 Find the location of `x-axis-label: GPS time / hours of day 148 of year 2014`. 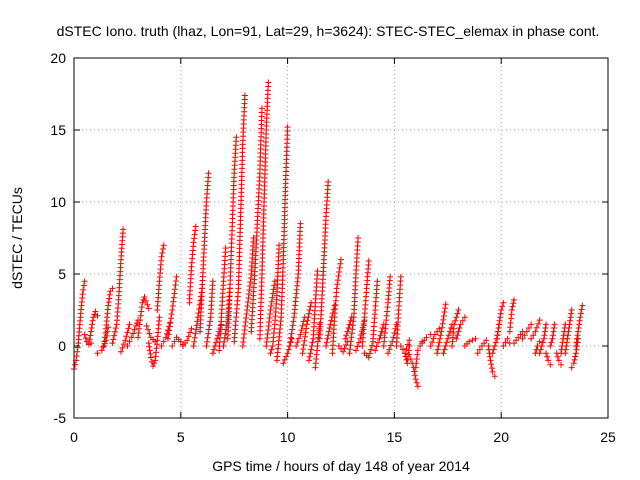

x-axis-label: GPS time / hours of day 148 of year 2014 is located at coordinates (341, 466).